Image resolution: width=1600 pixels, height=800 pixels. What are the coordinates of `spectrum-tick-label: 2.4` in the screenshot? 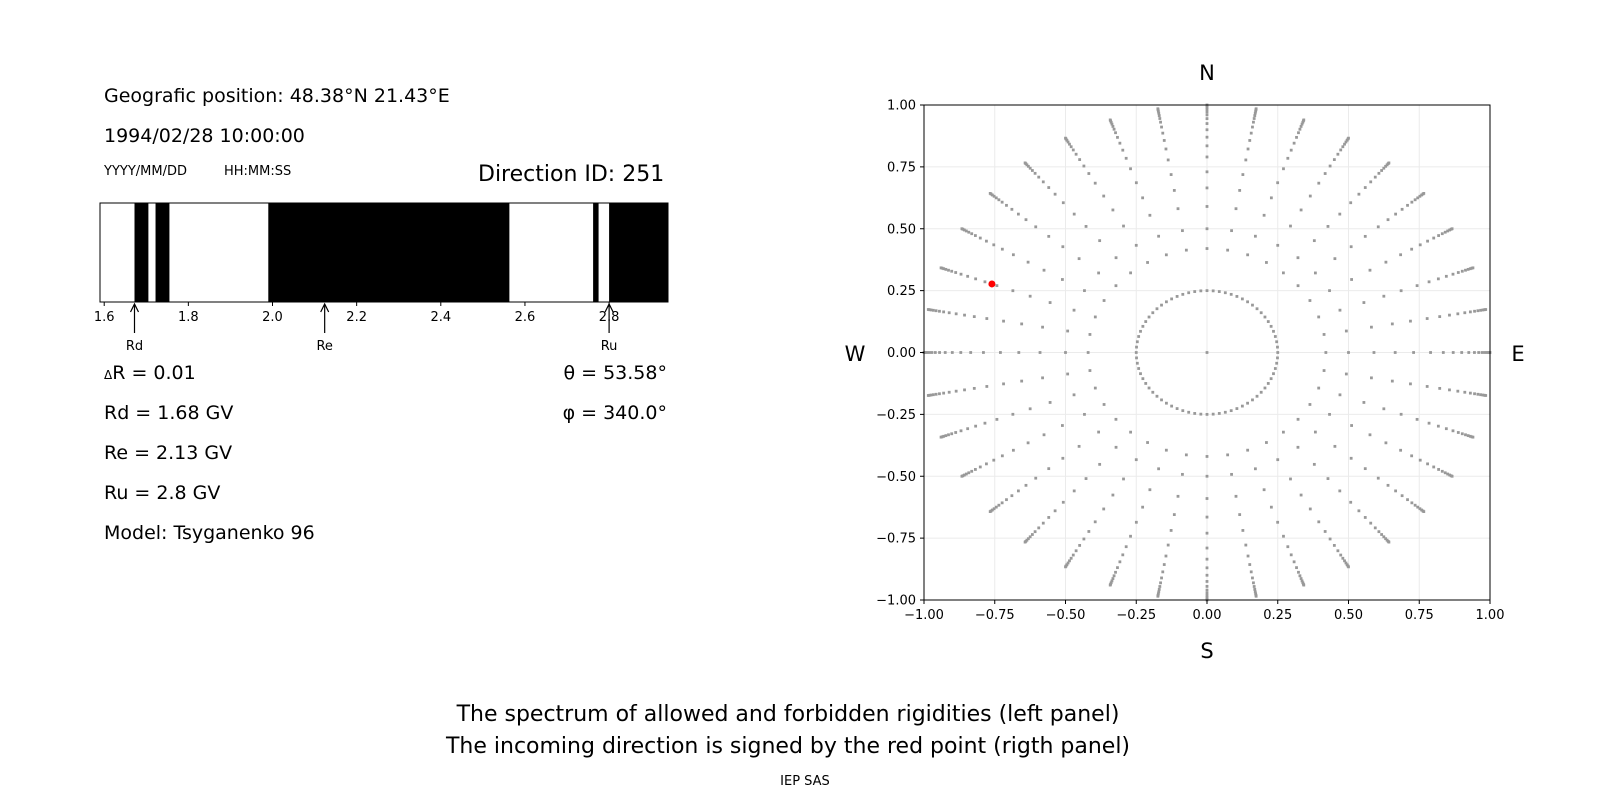 It's located at (440, 317).